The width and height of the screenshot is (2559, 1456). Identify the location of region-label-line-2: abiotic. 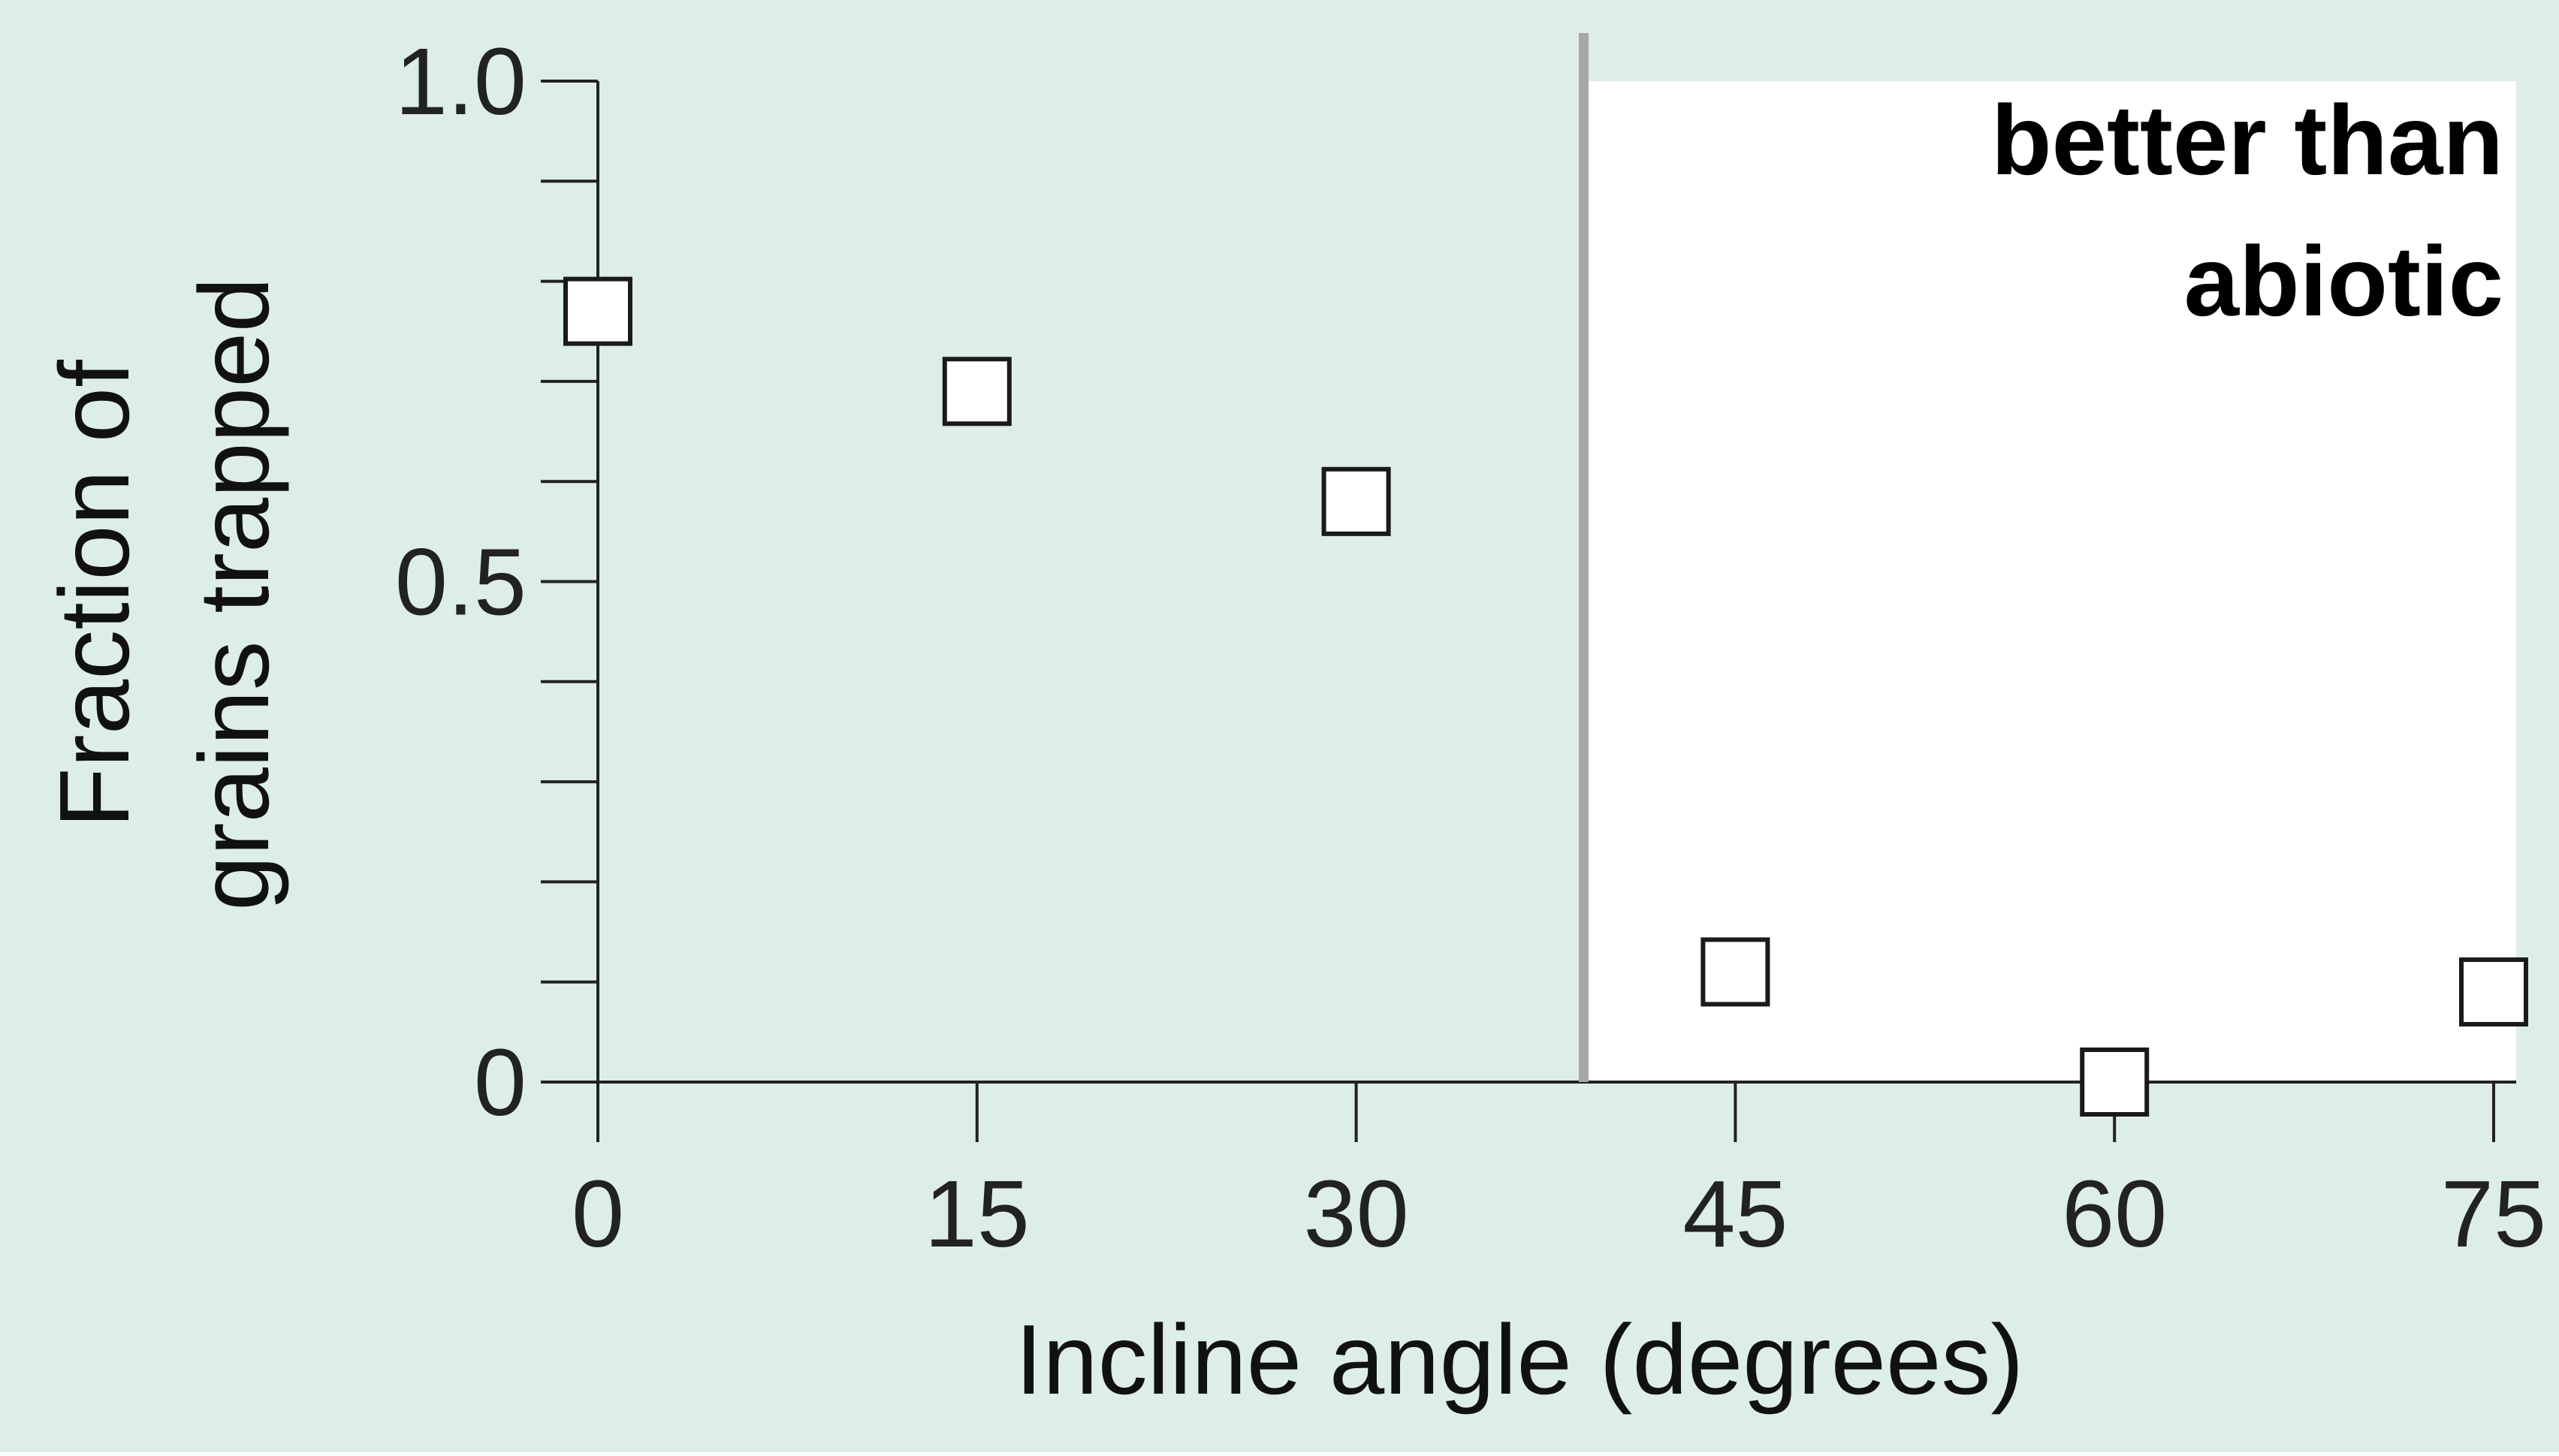
(2344, 281).